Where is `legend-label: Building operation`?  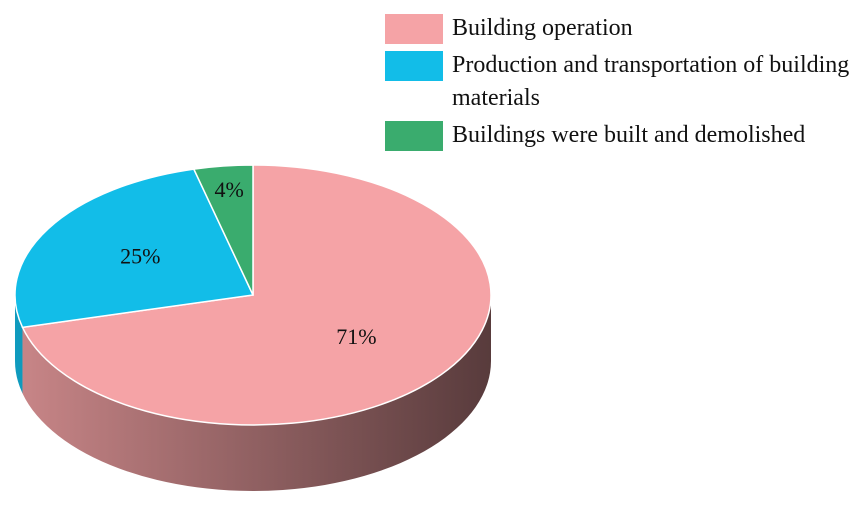
legend-label: Building operation is located at coordinates (542, 28).